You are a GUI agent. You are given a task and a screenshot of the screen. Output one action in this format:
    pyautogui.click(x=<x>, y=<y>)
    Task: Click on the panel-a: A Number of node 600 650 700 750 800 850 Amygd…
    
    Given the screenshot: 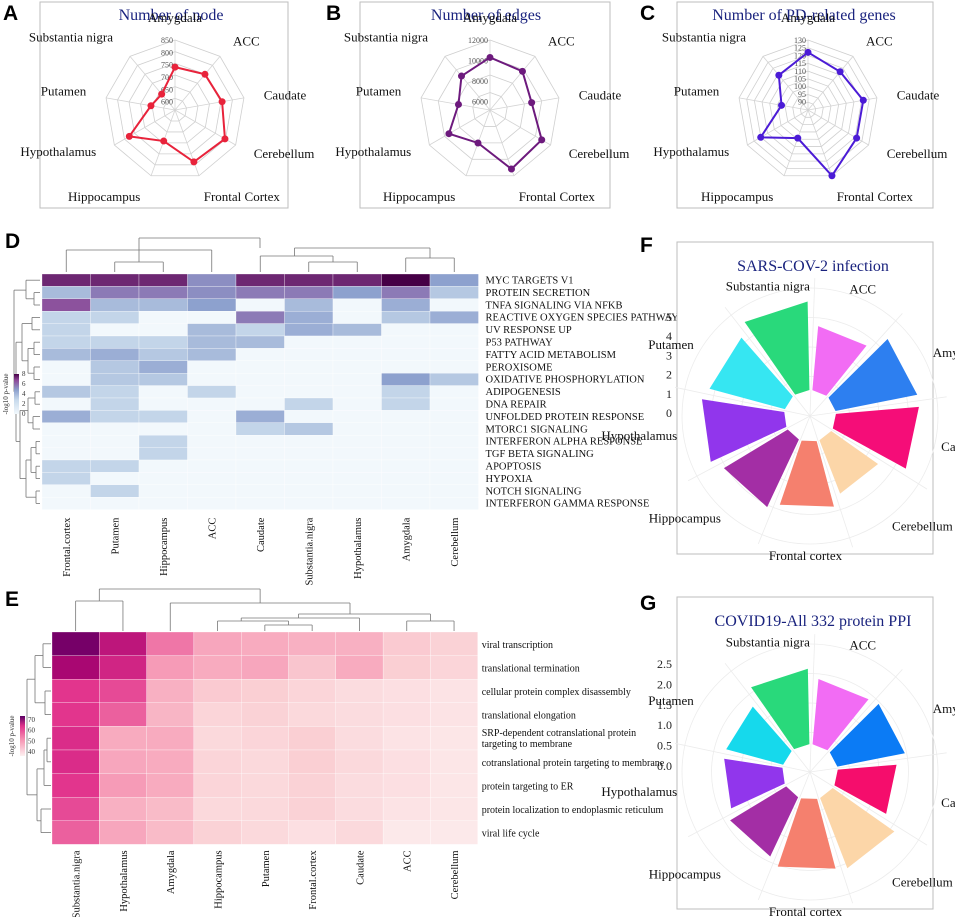 What is the action you would take?
    pyautogui.click(x=158, y=105)
    